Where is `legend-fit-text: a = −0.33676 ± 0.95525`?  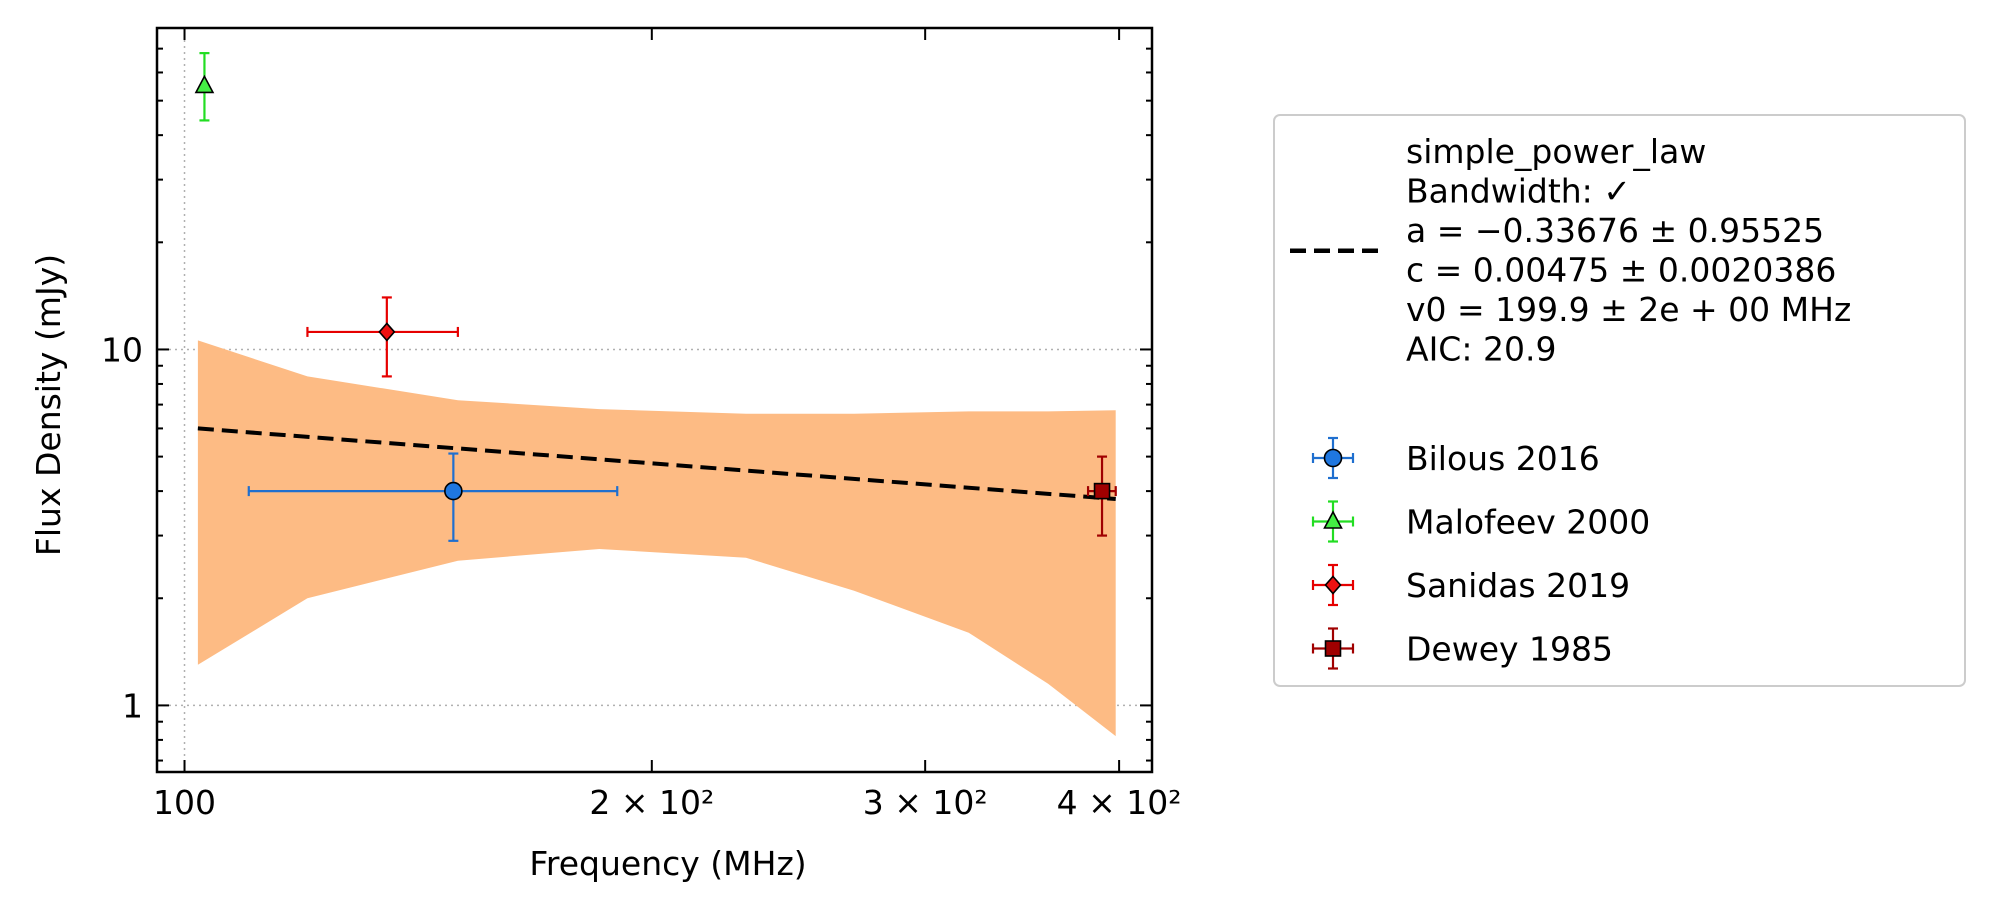
legend-fit-text: a = −0.33676 ± 0.95525 is located at coordinates (1615, 230).